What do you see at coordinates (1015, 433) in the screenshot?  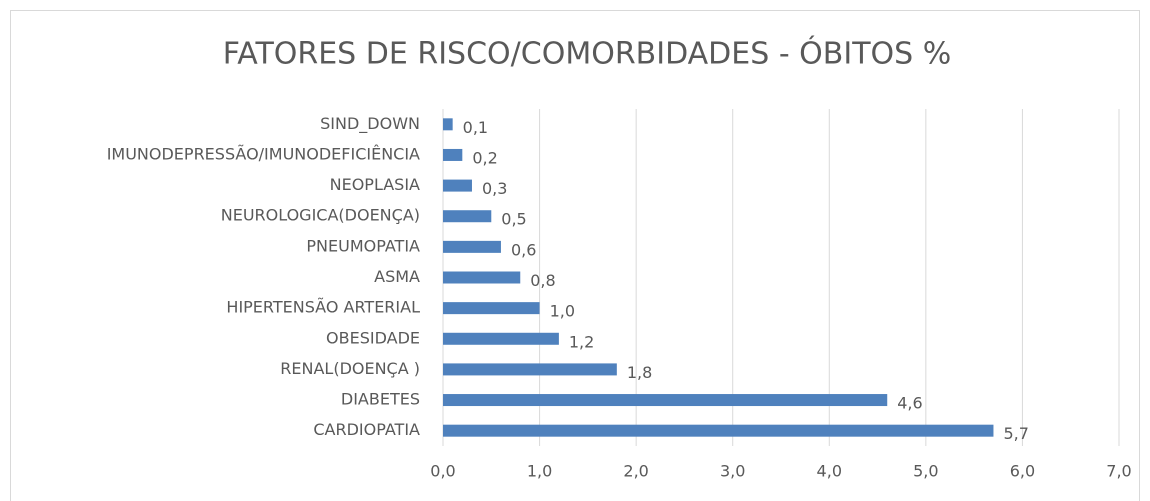 I see `value-label: 5,7` at bounding box center [1015, 433].